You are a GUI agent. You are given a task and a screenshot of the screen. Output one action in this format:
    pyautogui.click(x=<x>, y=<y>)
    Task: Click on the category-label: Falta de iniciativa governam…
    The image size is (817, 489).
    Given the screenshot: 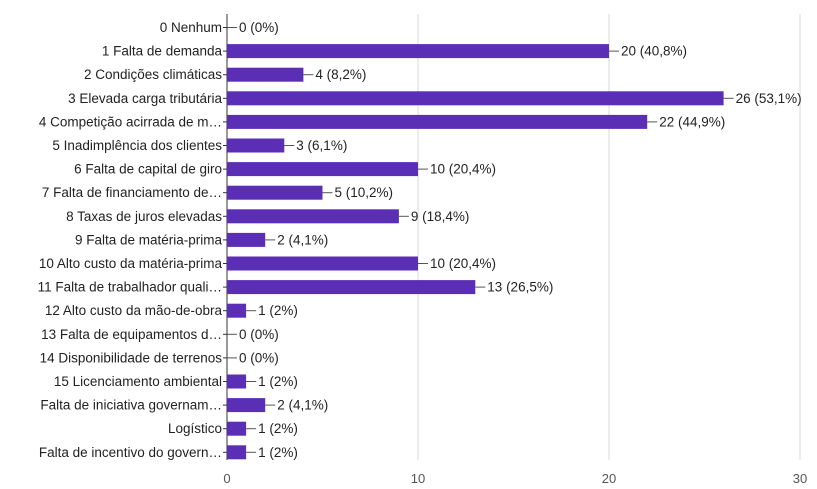 What is the action you would take?
    pyautogui.click(x=131, y=405)
    